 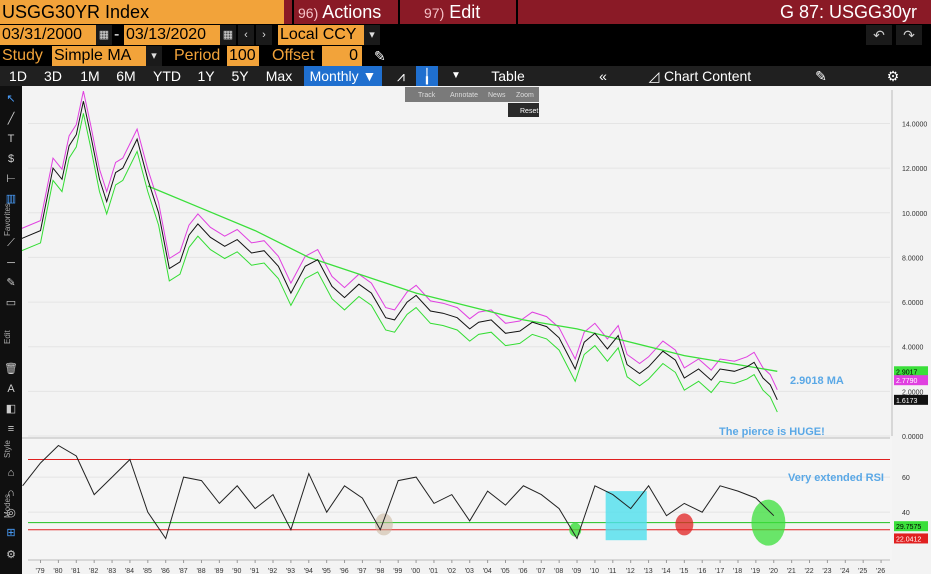 I want to click on style-icon: ≡, so click(x=11, y=429).